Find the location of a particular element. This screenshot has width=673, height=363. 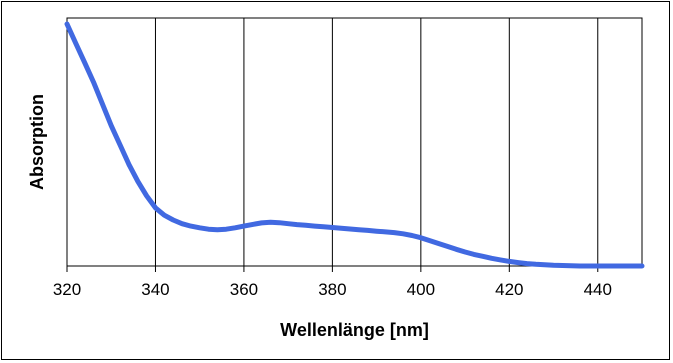

x-tick-label-440: 440 is located at coordinates (598, 289).